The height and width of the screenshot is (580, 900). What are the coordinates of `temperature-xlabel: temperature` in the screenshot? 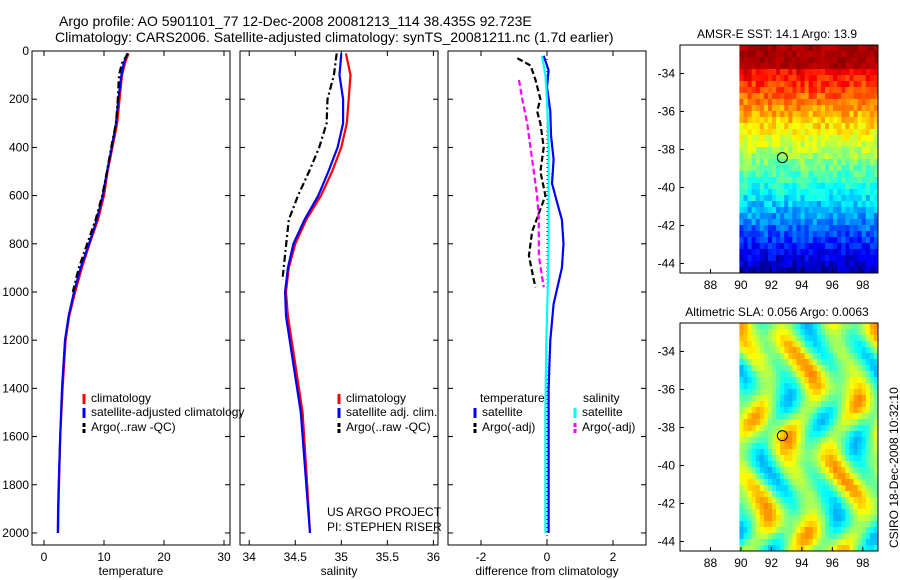 It's located at (131, 571).